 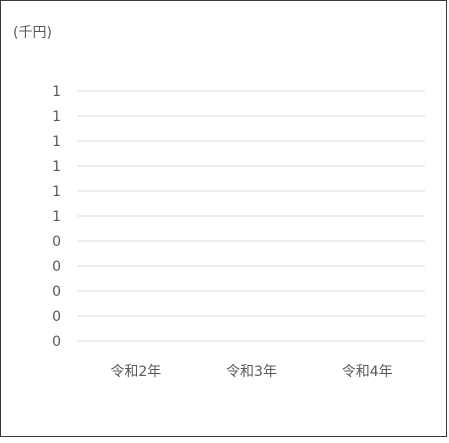 I want to click on x-axis-tick-labels: 令和2年 令和3年 令和4年, so click(x=251, y=372).